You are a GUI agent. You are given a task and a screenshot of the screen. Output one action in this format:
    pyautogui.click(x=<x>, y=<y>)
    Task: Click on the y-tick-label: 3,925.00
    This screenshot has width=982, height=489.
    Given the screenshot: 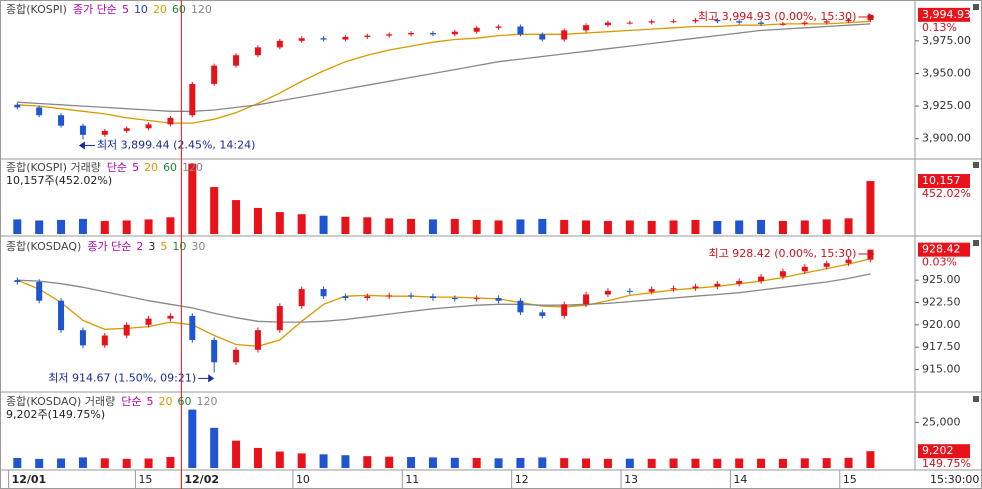 What is the action you would take?
    pyautogui.click(x=946, y=105)
    